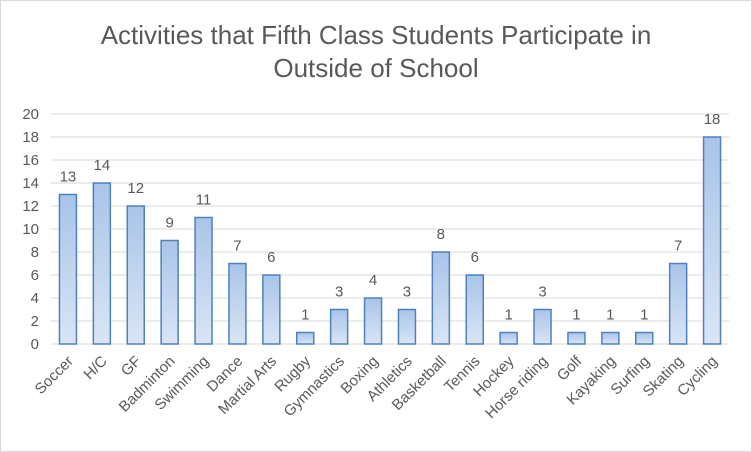 This screenshot has width=752, height=452. Describe the element at coordinates (35, 252) in the screenshot. I see `y-tick-label: 8` at that location.